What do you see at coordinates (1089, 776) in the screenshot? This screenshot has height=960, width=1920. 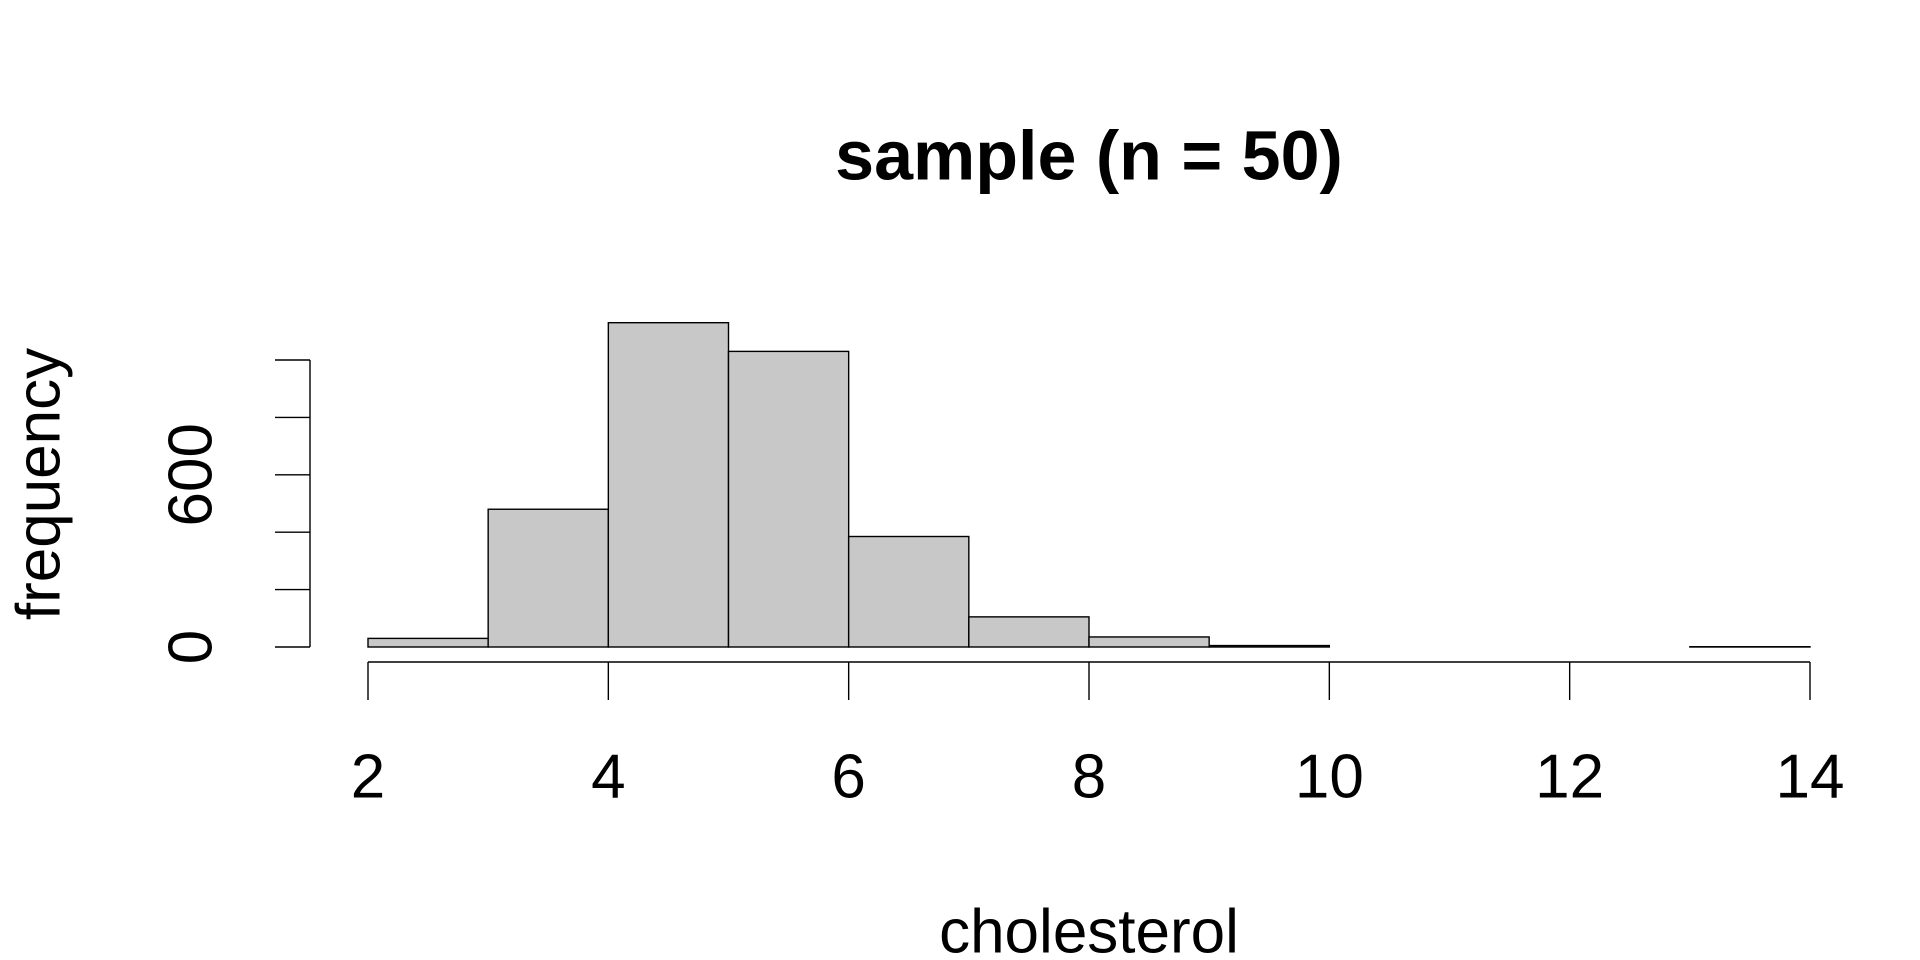 I see `x-tick-label: 8` at bounding box center [1089, 776].